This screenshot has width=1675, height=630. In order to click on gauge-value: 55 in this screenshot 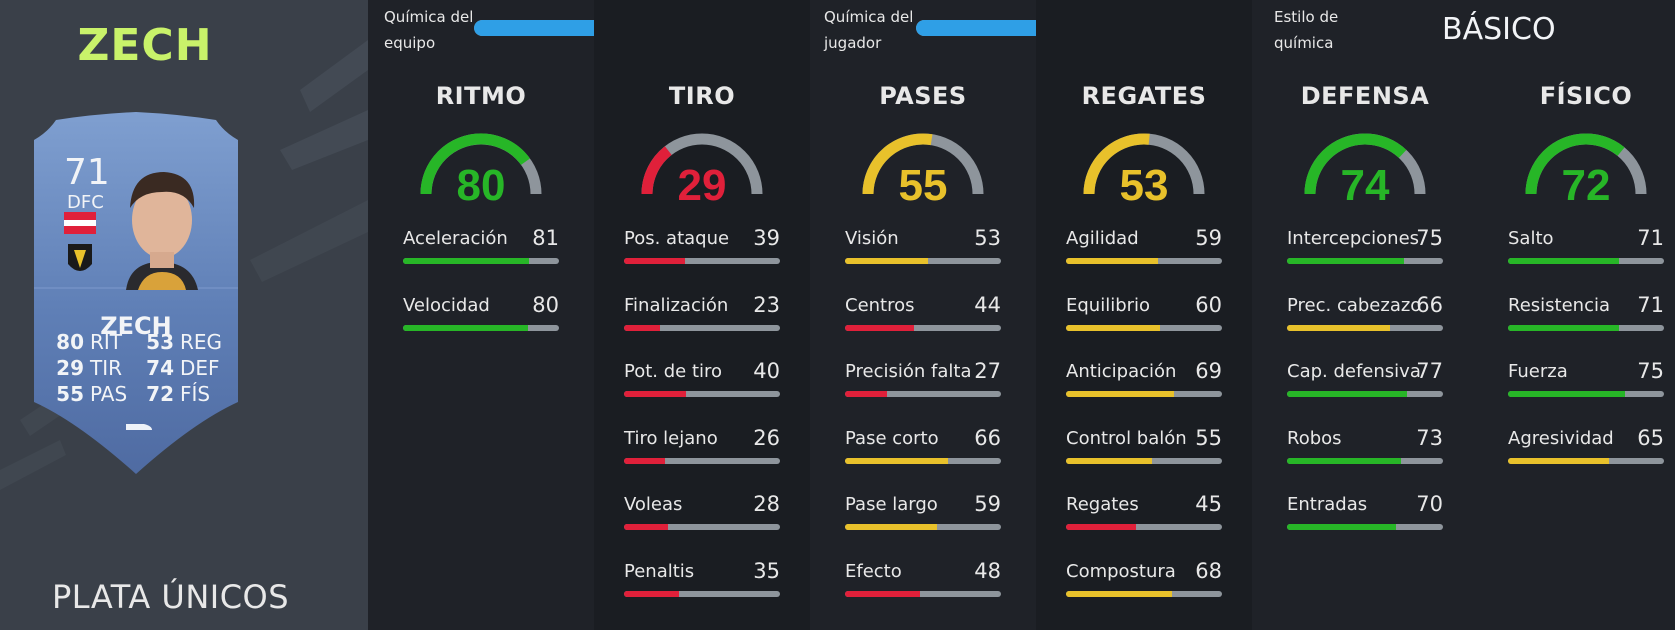, I will do `click(923, 182)`.